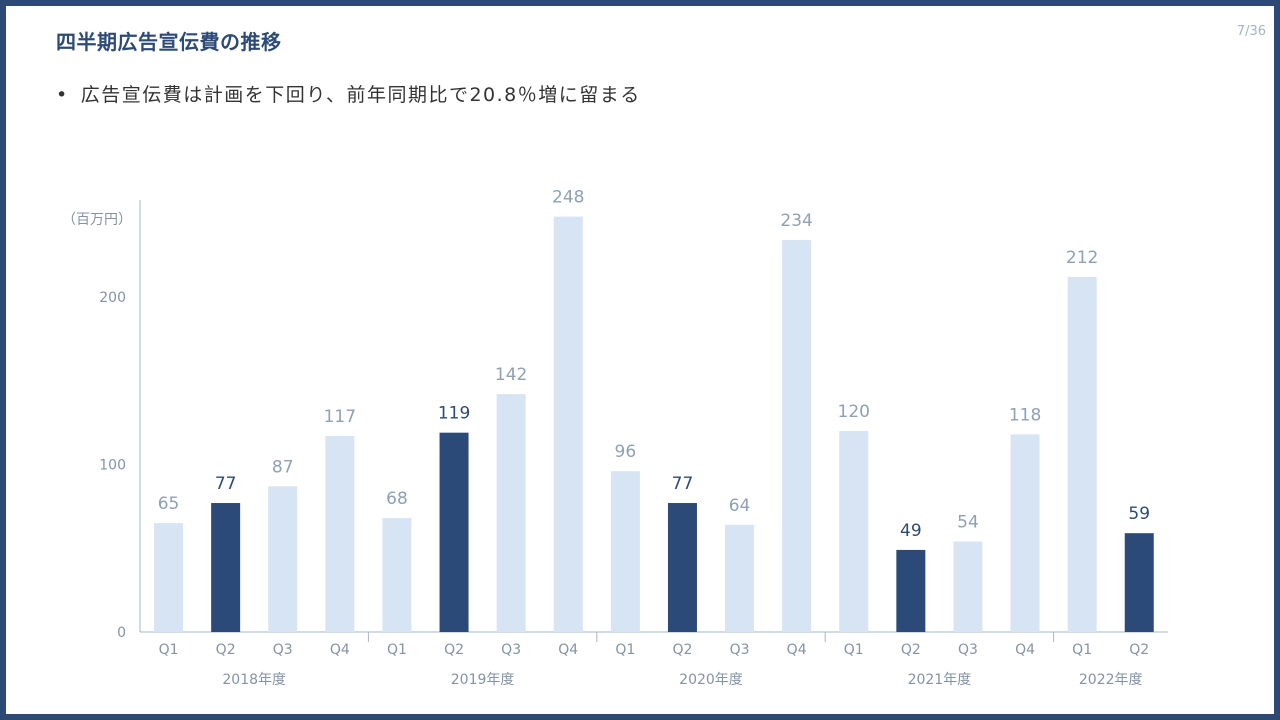  I want to click on x-group-label: 2019年度, so click(483, 680).